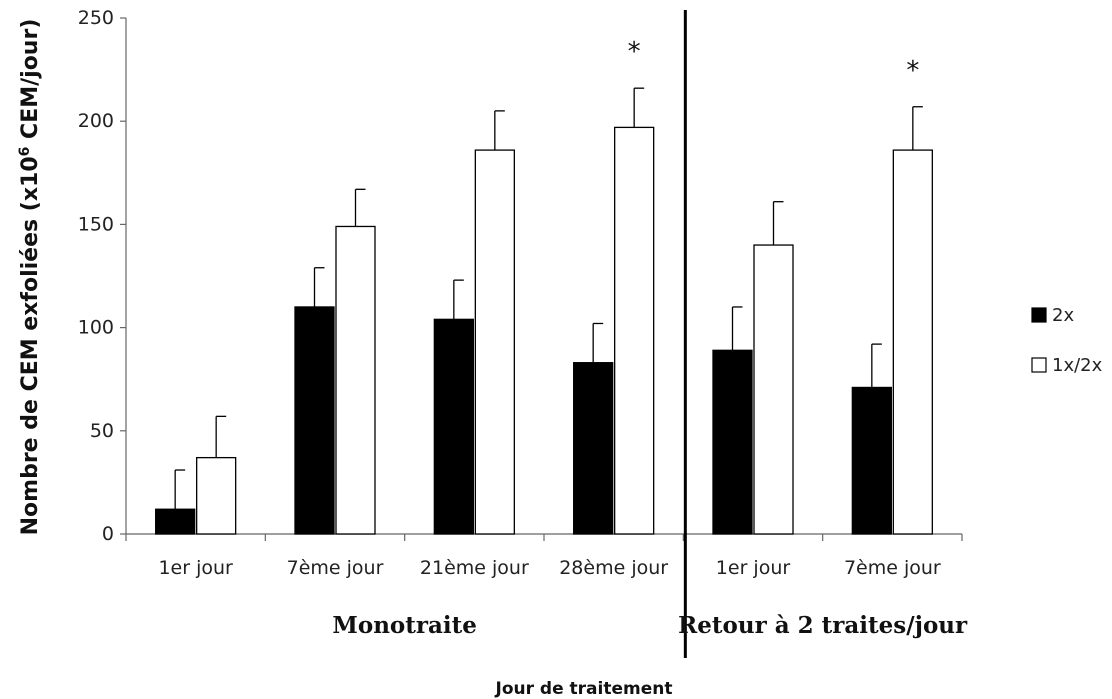 The width and height of the screenshot is (1112, 699). What do you see at coordinates (102, 276) in the screenshot?
I see `y-axis-ticks: 0 50 100 150 200 250` at bounding box center [102, 276].